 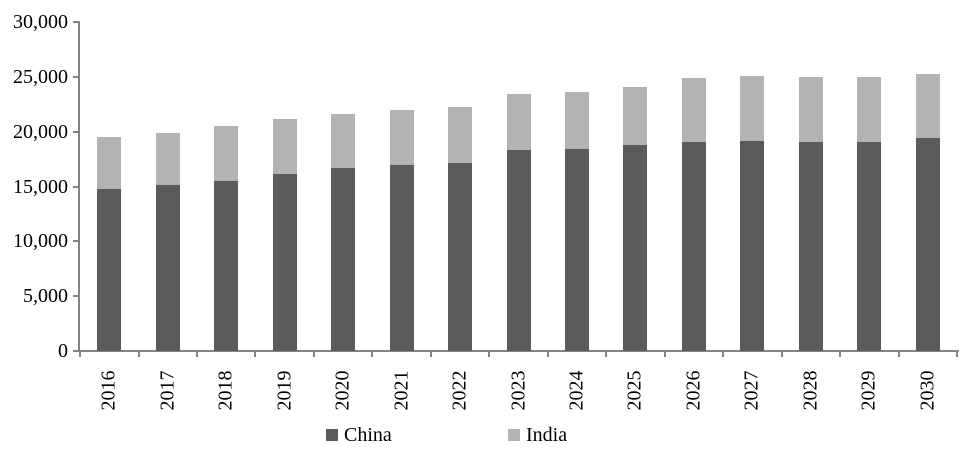 I want to click on bar-2029, so click(x=869, y=186).